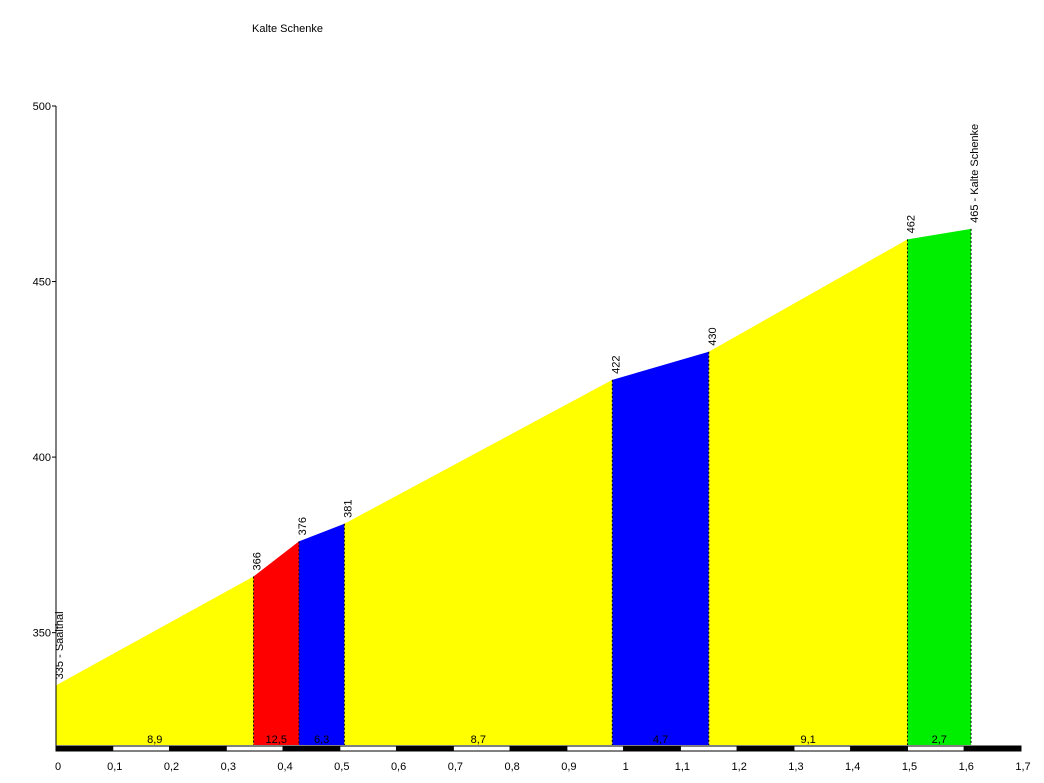 The width and height of the screenshot is (1044, 783). I want to click on x-tick-label: 1,5, so click(909, 767).